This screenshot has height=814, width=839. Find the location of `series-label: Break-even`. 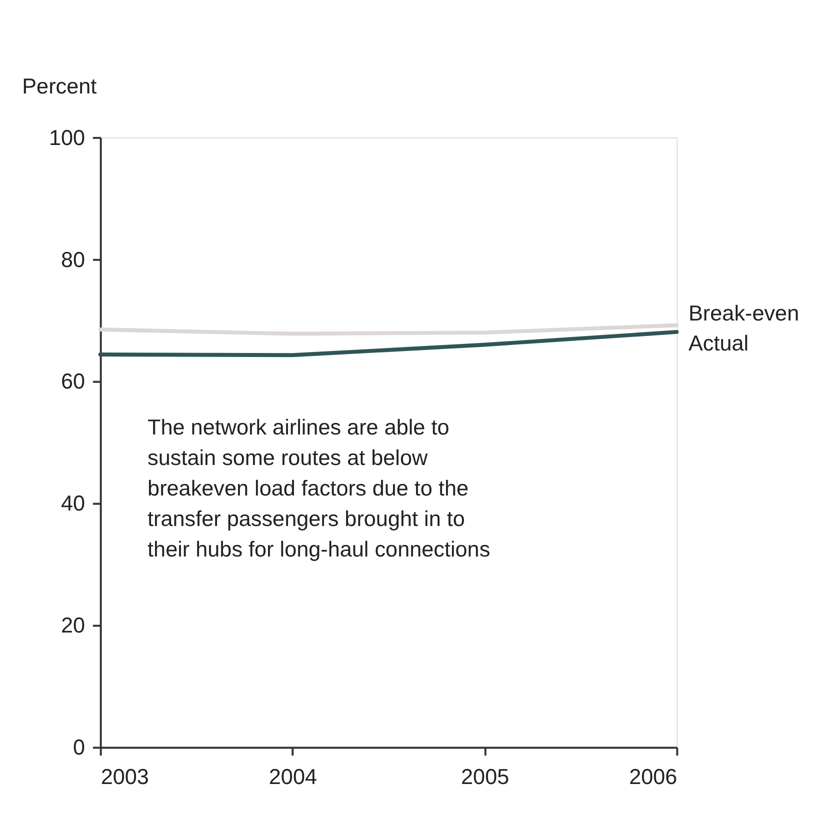

series-label: Break-even is located at coordinates (744, 313).